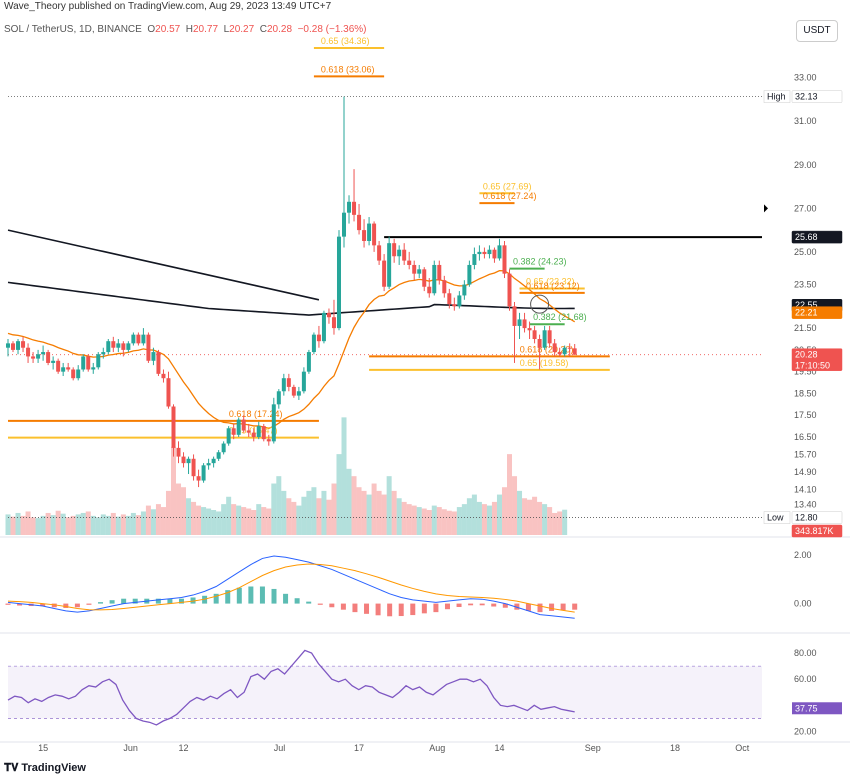 This screenshot has width=850, height=780. Describe the element at coordinates (742, 748) in the screenshot. I see `date-tick-label: Oct` at that location.